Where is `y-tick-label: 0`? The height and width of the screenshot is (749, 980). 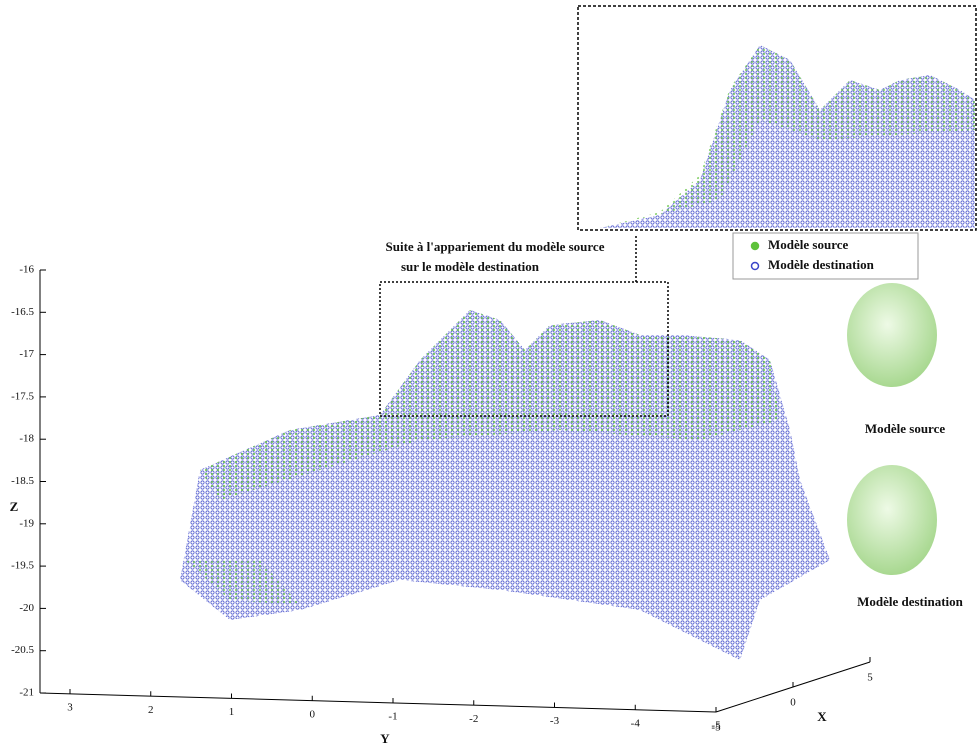 y-tick-label: 0 is located at coordinates (313, 714).